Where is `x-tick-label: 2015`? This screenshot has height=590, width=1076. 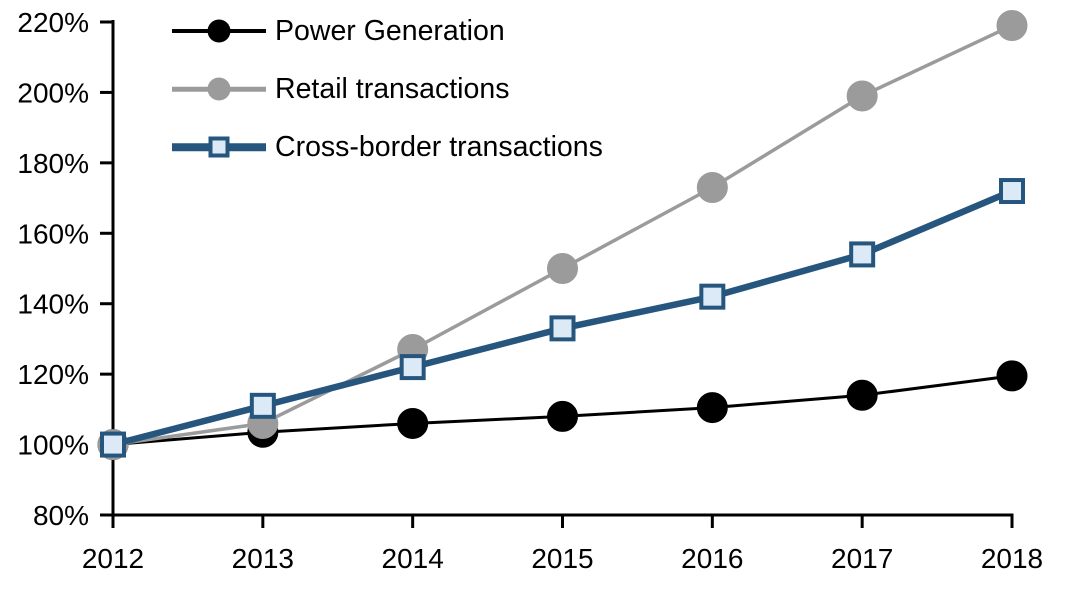
x-tick-label: 2015 is located at coordinates (562, 558).